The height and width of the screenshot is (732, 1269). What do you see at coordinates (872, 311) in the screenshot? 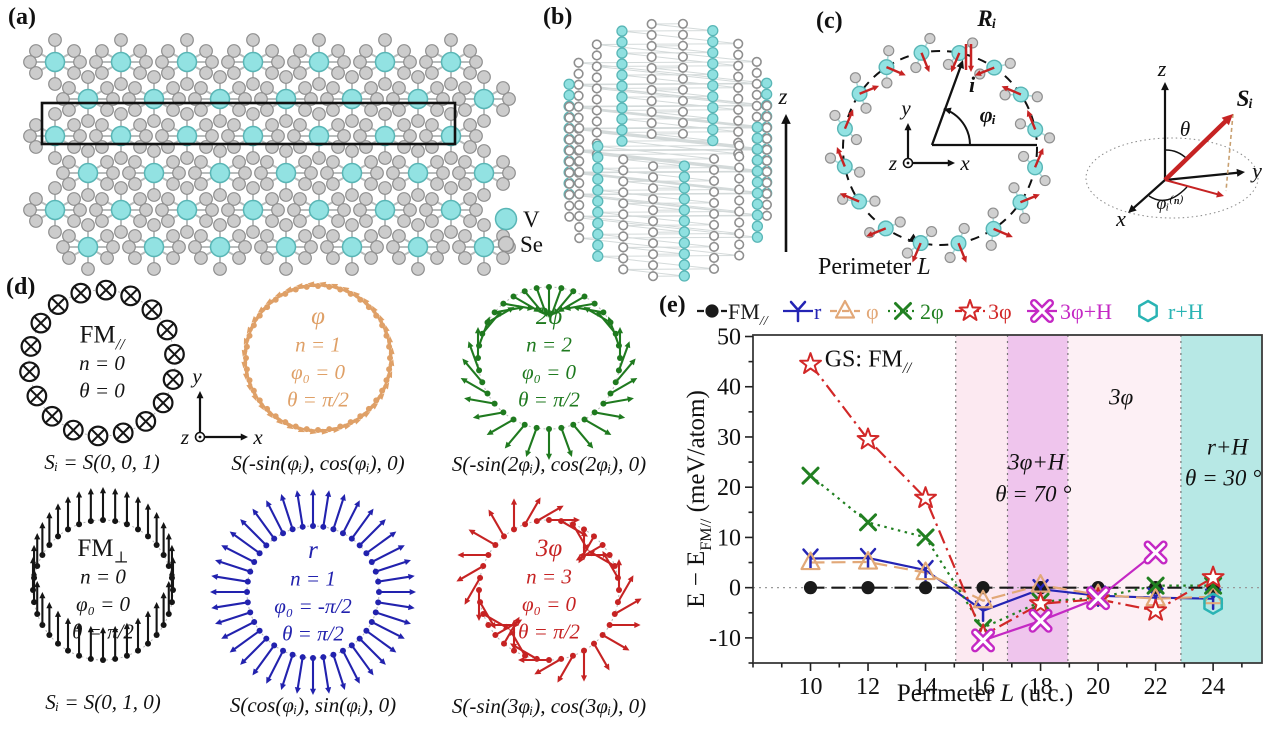
I see `legend-label-2: φ` at bounding box center [872, 311].